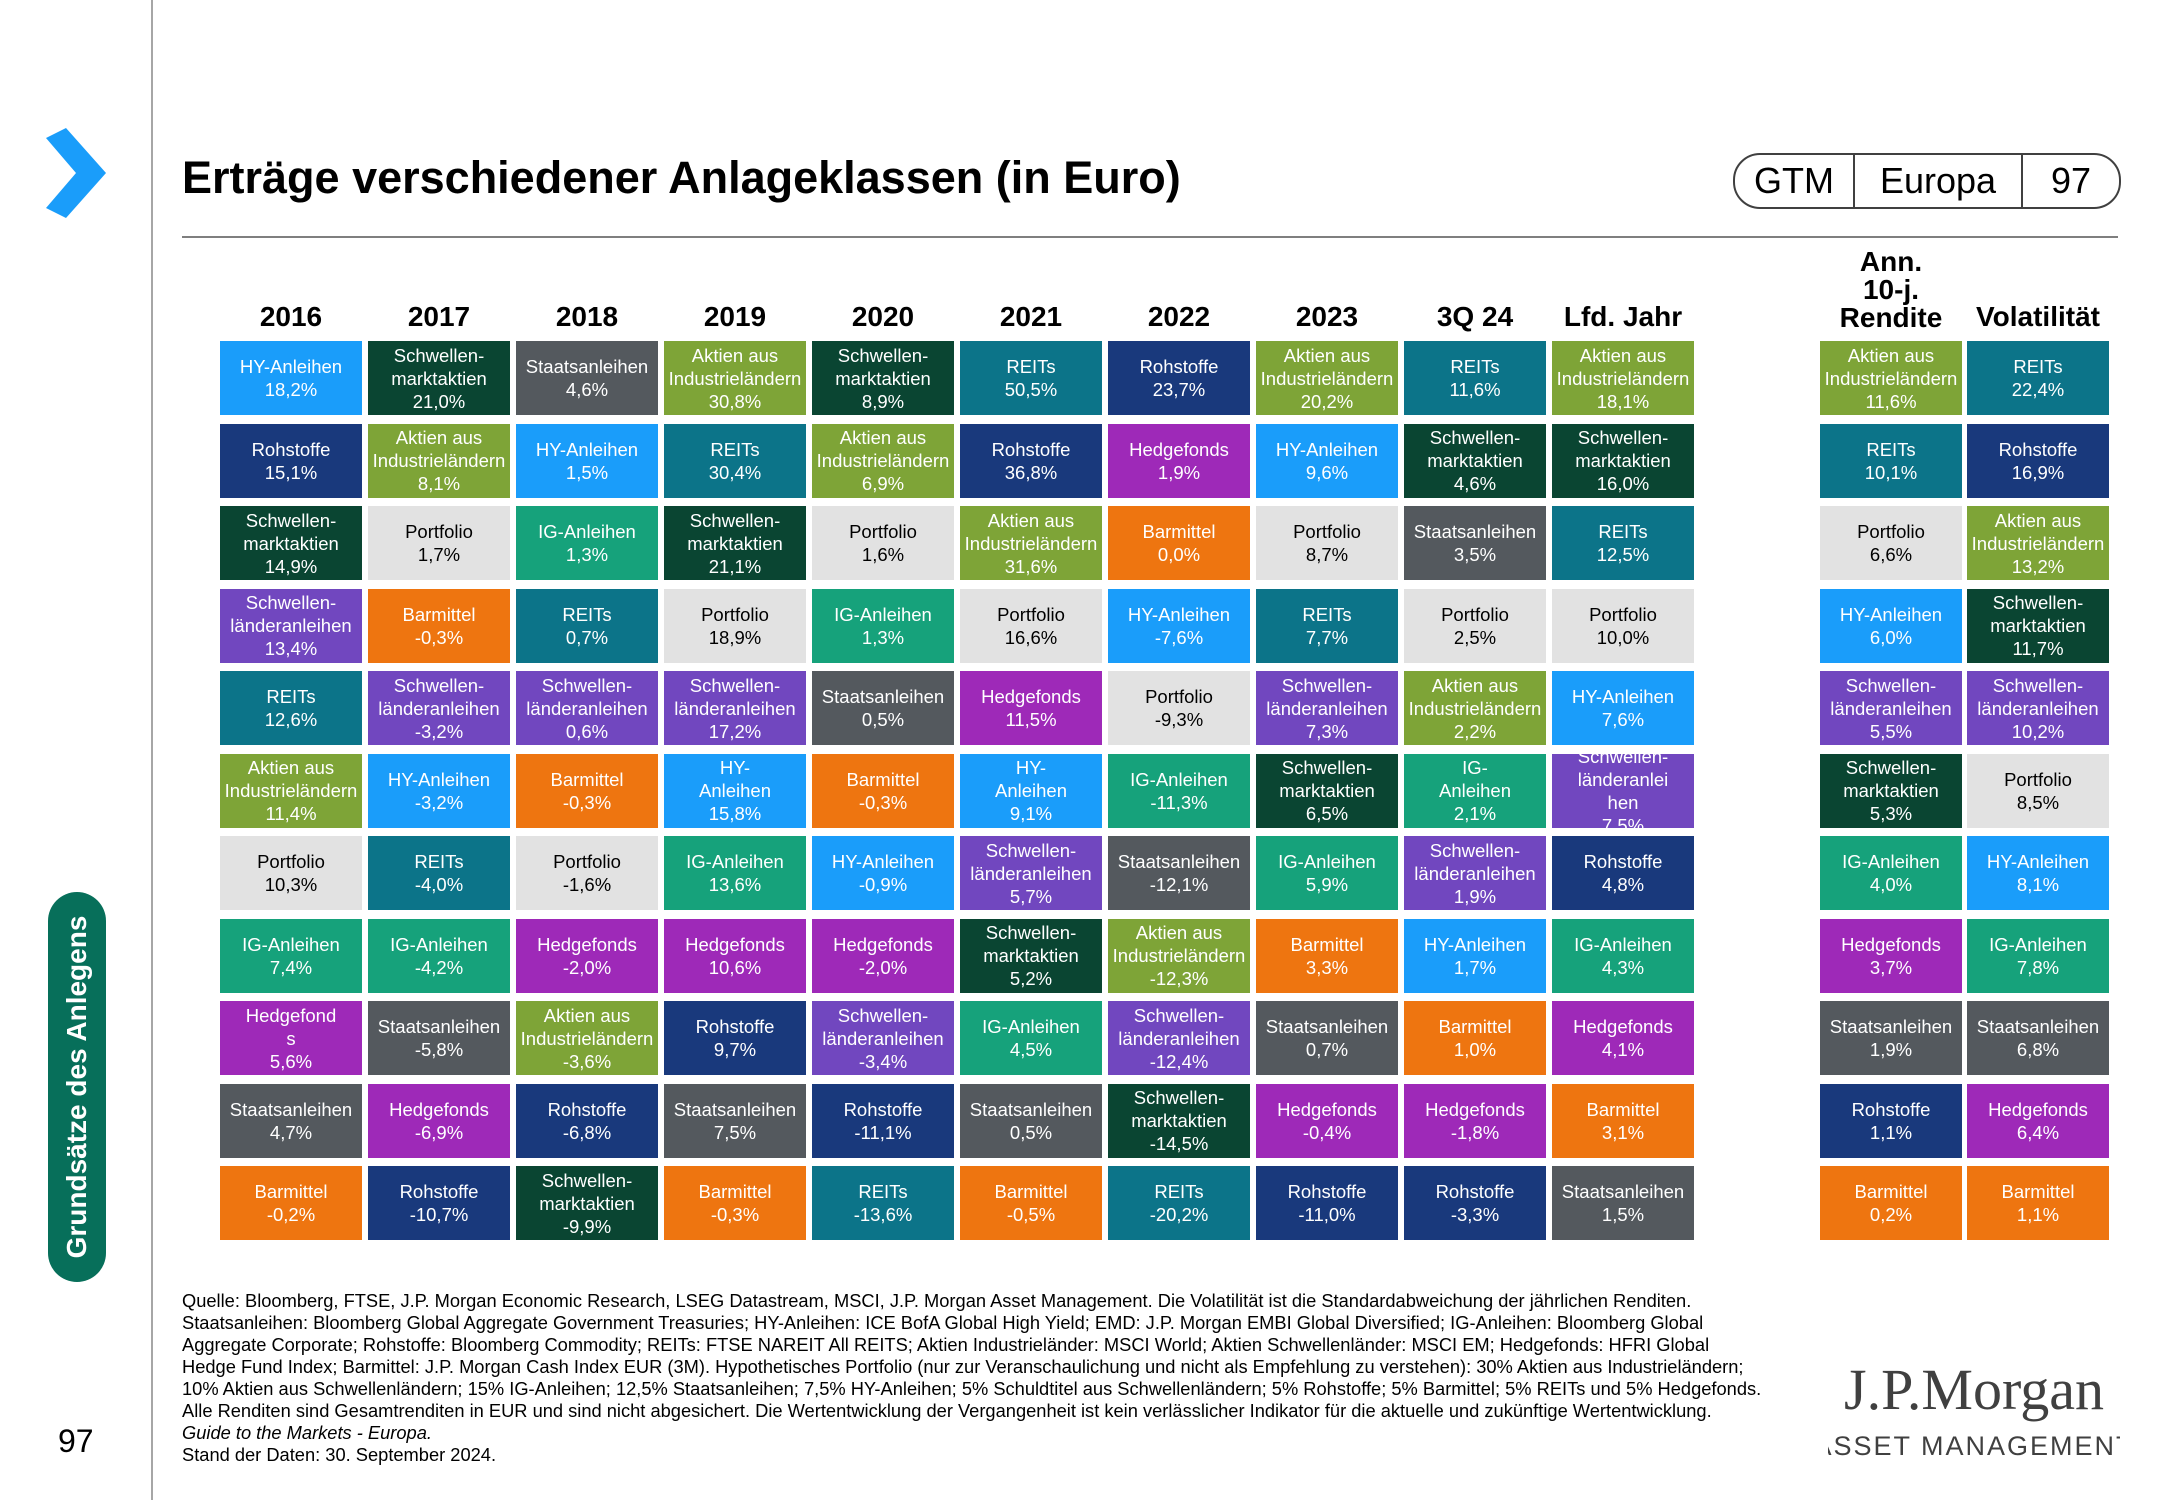 This screenshot has width=2167, height=1500. I want to click on table-cell: Staatsanleihen 7,5%, so click(735, 1120).